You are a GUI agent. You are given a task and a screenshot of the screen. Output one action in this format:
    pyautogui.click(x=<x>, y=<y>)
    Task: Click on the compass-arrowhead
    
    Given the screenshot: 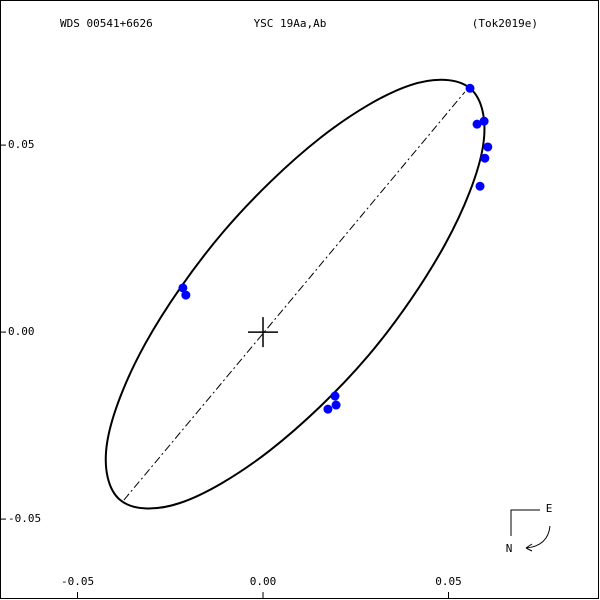 What is the action you would take?
    pyautogui.click(x=529, y=547)
    